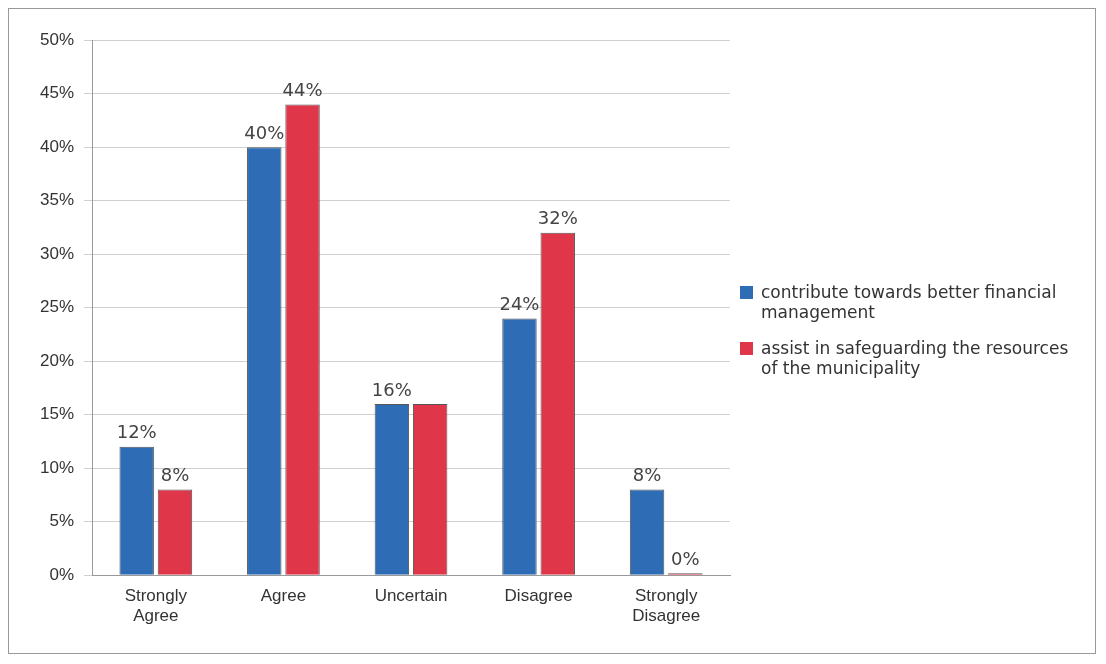  Describe the element at coordinates (57, 39) in the screenshot. I see `y-tick-label: 50%` at that location.